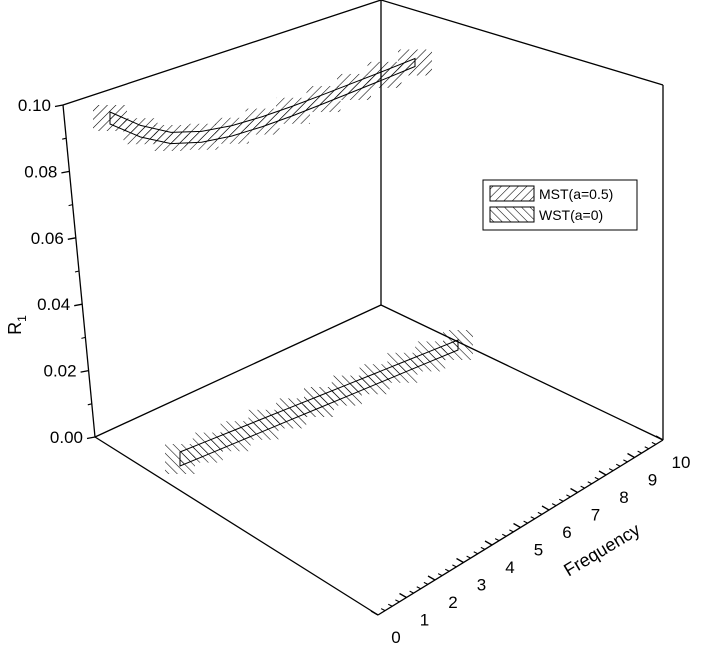 The width and height of the screenshot is (703, 646). What do you see at coordinates (57, 271) in the screenshot?
I see `y-axis: 0.00 0.02 0.04 0.06 0.08 0.10` at bounding box center [57, 271].